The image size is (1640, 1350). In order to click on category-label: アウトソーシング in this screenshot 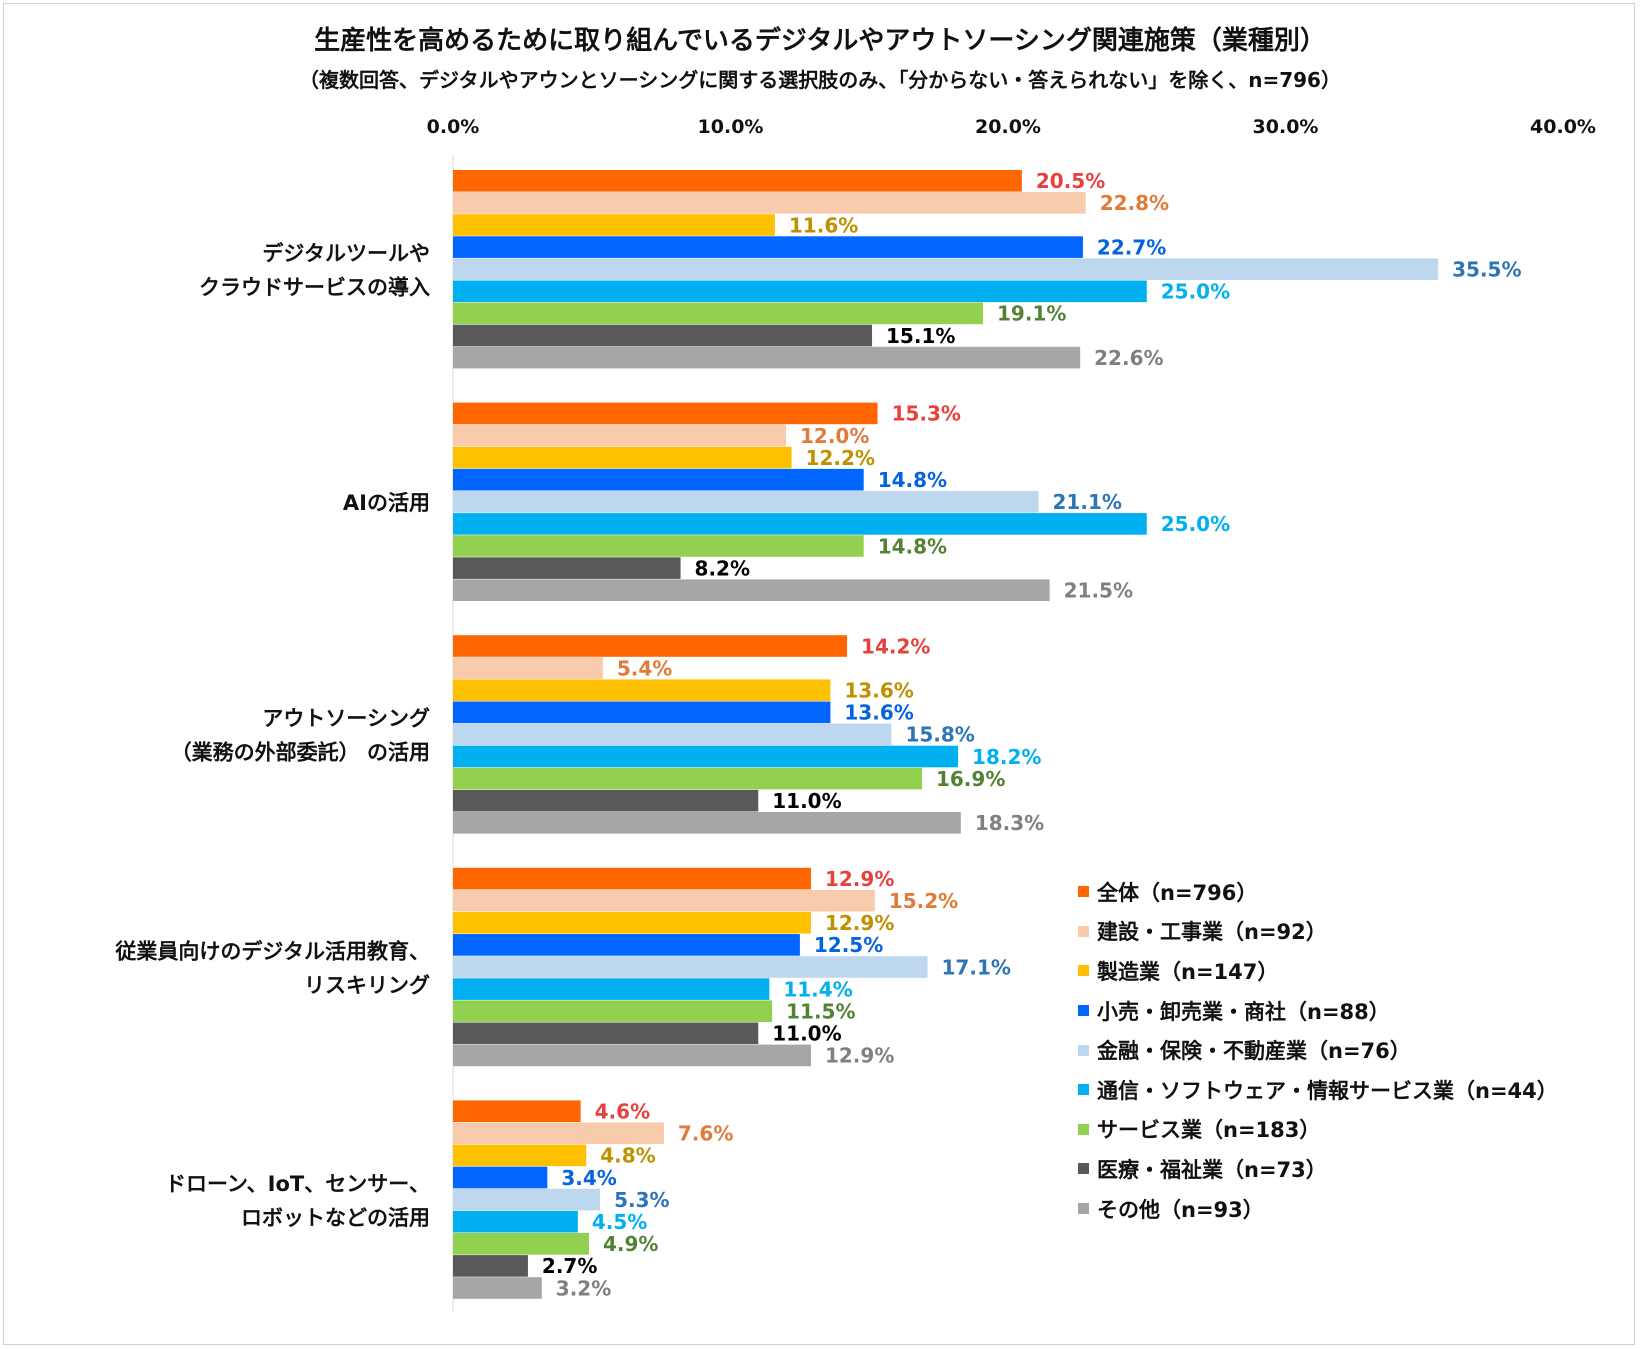, I will do `click(346, 719)`.